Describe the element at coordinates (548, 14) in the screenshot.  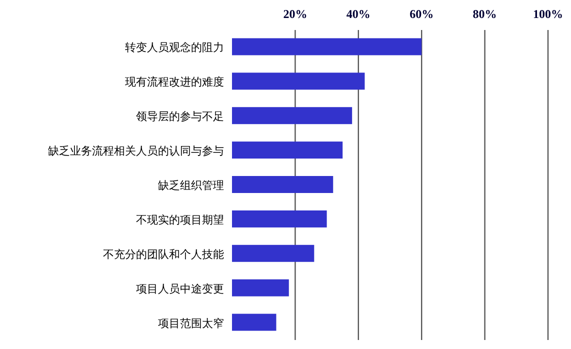
I see `x-tick-label: 100%` at that location.